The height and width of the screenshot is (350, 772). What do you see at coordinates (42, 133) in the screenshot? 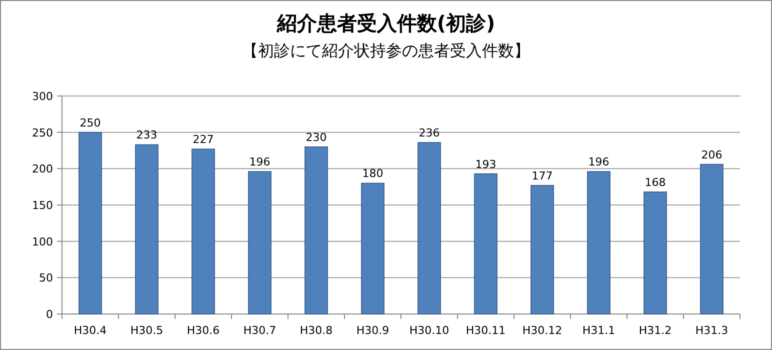
I see `y-tick-label: 250` at bounding box center [42, 133].